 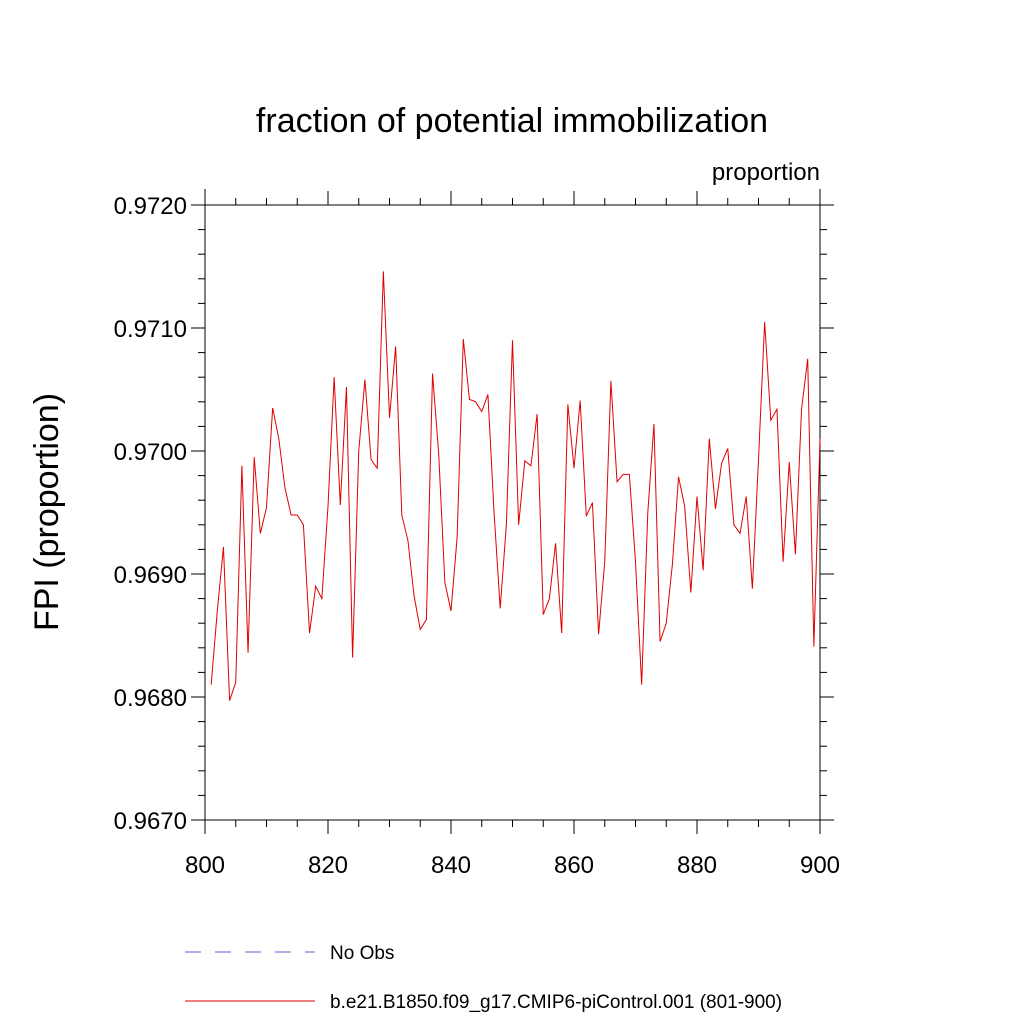 I want to click on y-tick-label: 0.9670, so click(x=150, y=821).